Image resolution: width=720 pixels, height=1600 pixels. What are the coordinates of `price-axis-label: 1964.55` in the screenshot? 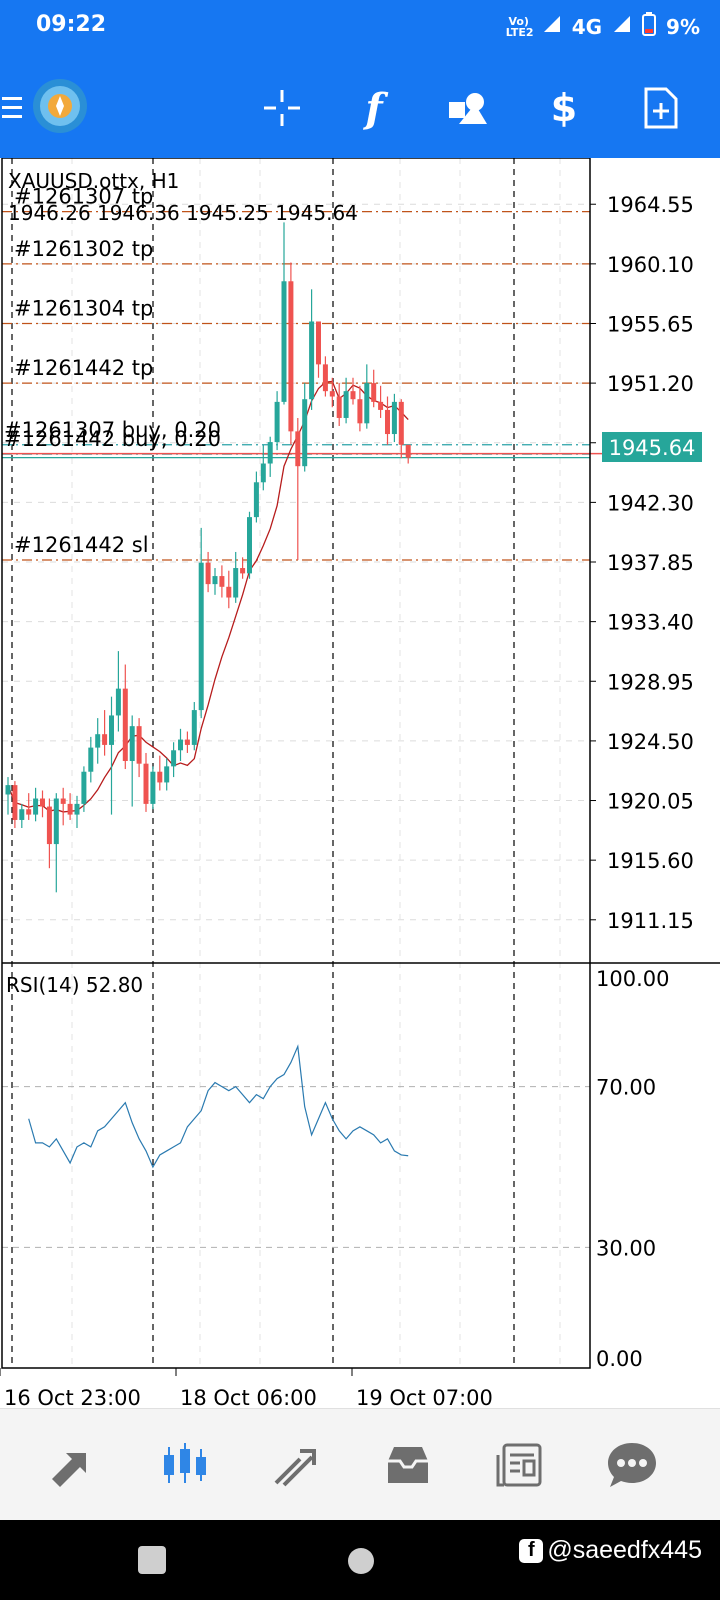 It's located at (650, 205).